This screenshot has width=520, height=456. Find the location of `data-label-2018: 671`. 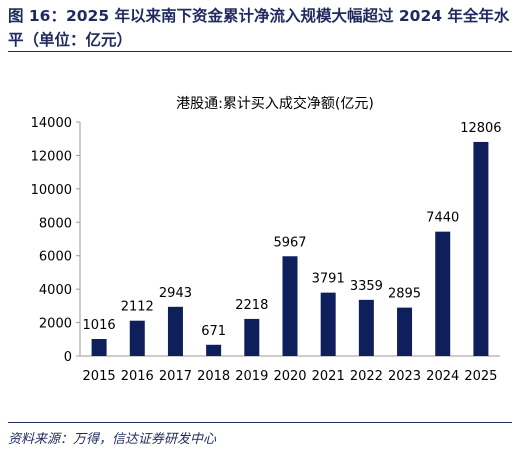

data-label-2018: 671 is located at coordinates (213, 331).